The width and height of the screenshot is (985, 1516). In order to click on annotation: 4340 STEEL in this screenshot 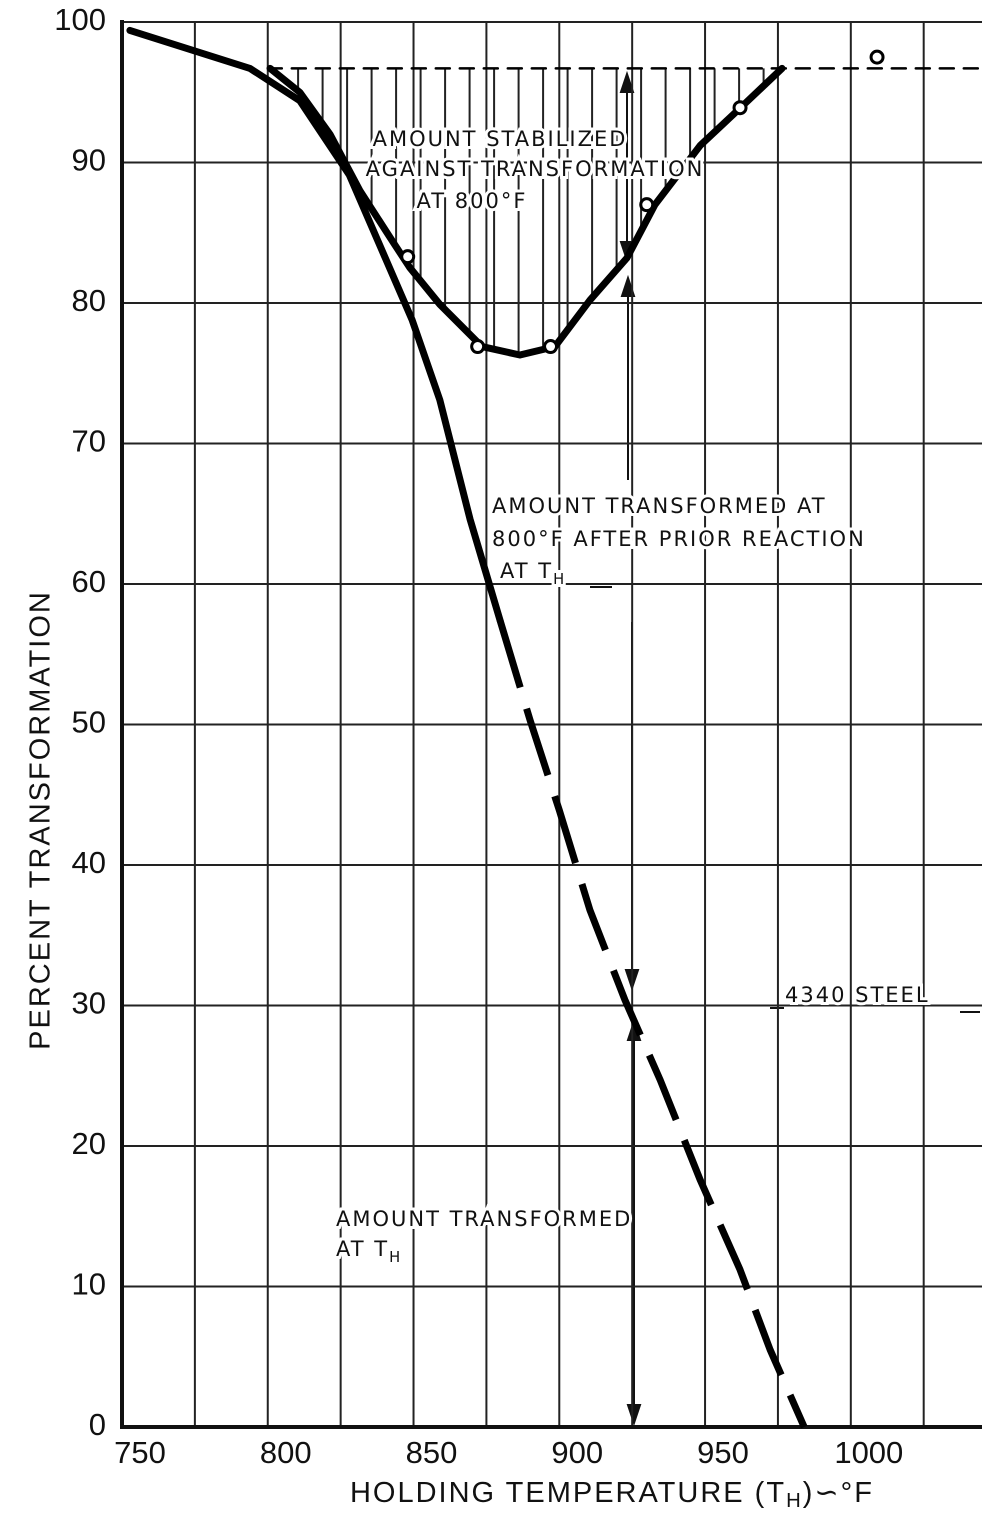, I will do `click(857, 995)`.